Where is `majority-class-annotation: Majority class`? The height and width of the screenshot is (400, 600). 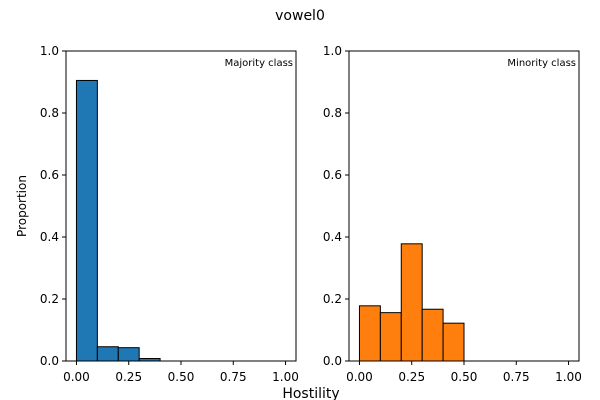 majority-class-annotation: Majority class is located at coordinates (259, 63).